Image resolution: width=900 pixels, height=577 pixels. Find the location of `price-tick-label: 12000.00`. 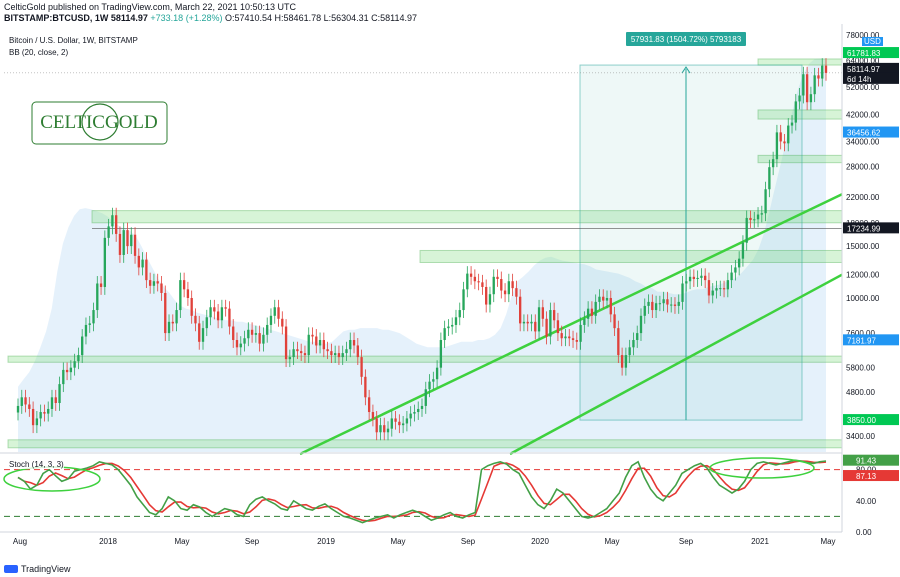

price-tick-label: 12000.00 is located at coordinates (863, 275).